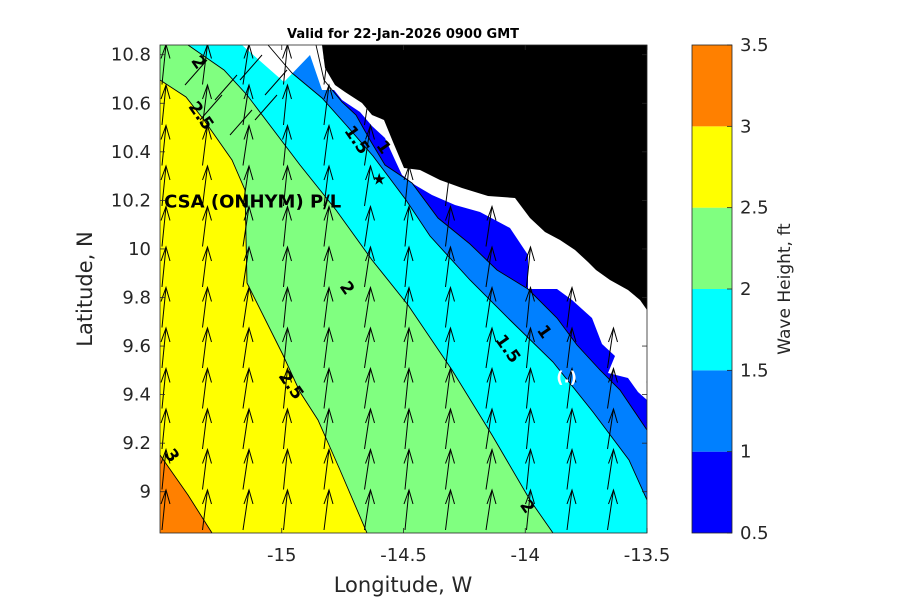 The height and width of the screenshot is (600, 900). I want to click on y-tick-label: 9.8, so click(136, 297).